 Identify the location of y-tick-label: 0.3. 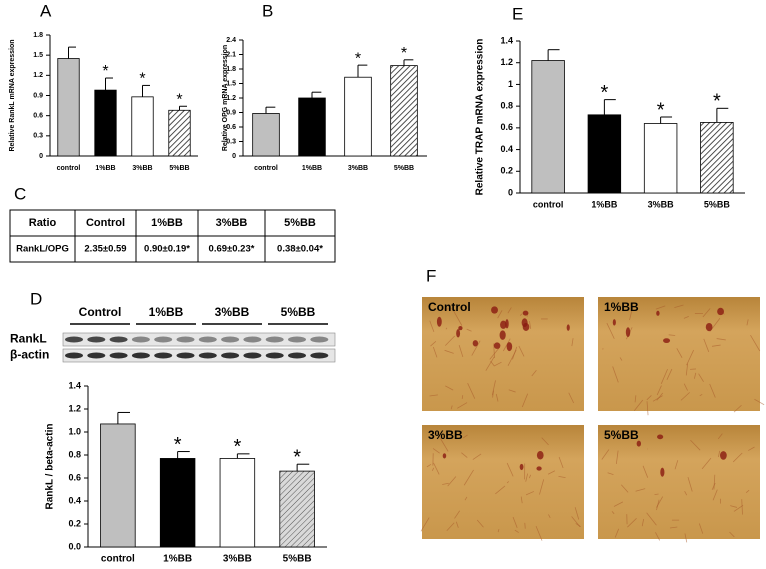
(231, 141).